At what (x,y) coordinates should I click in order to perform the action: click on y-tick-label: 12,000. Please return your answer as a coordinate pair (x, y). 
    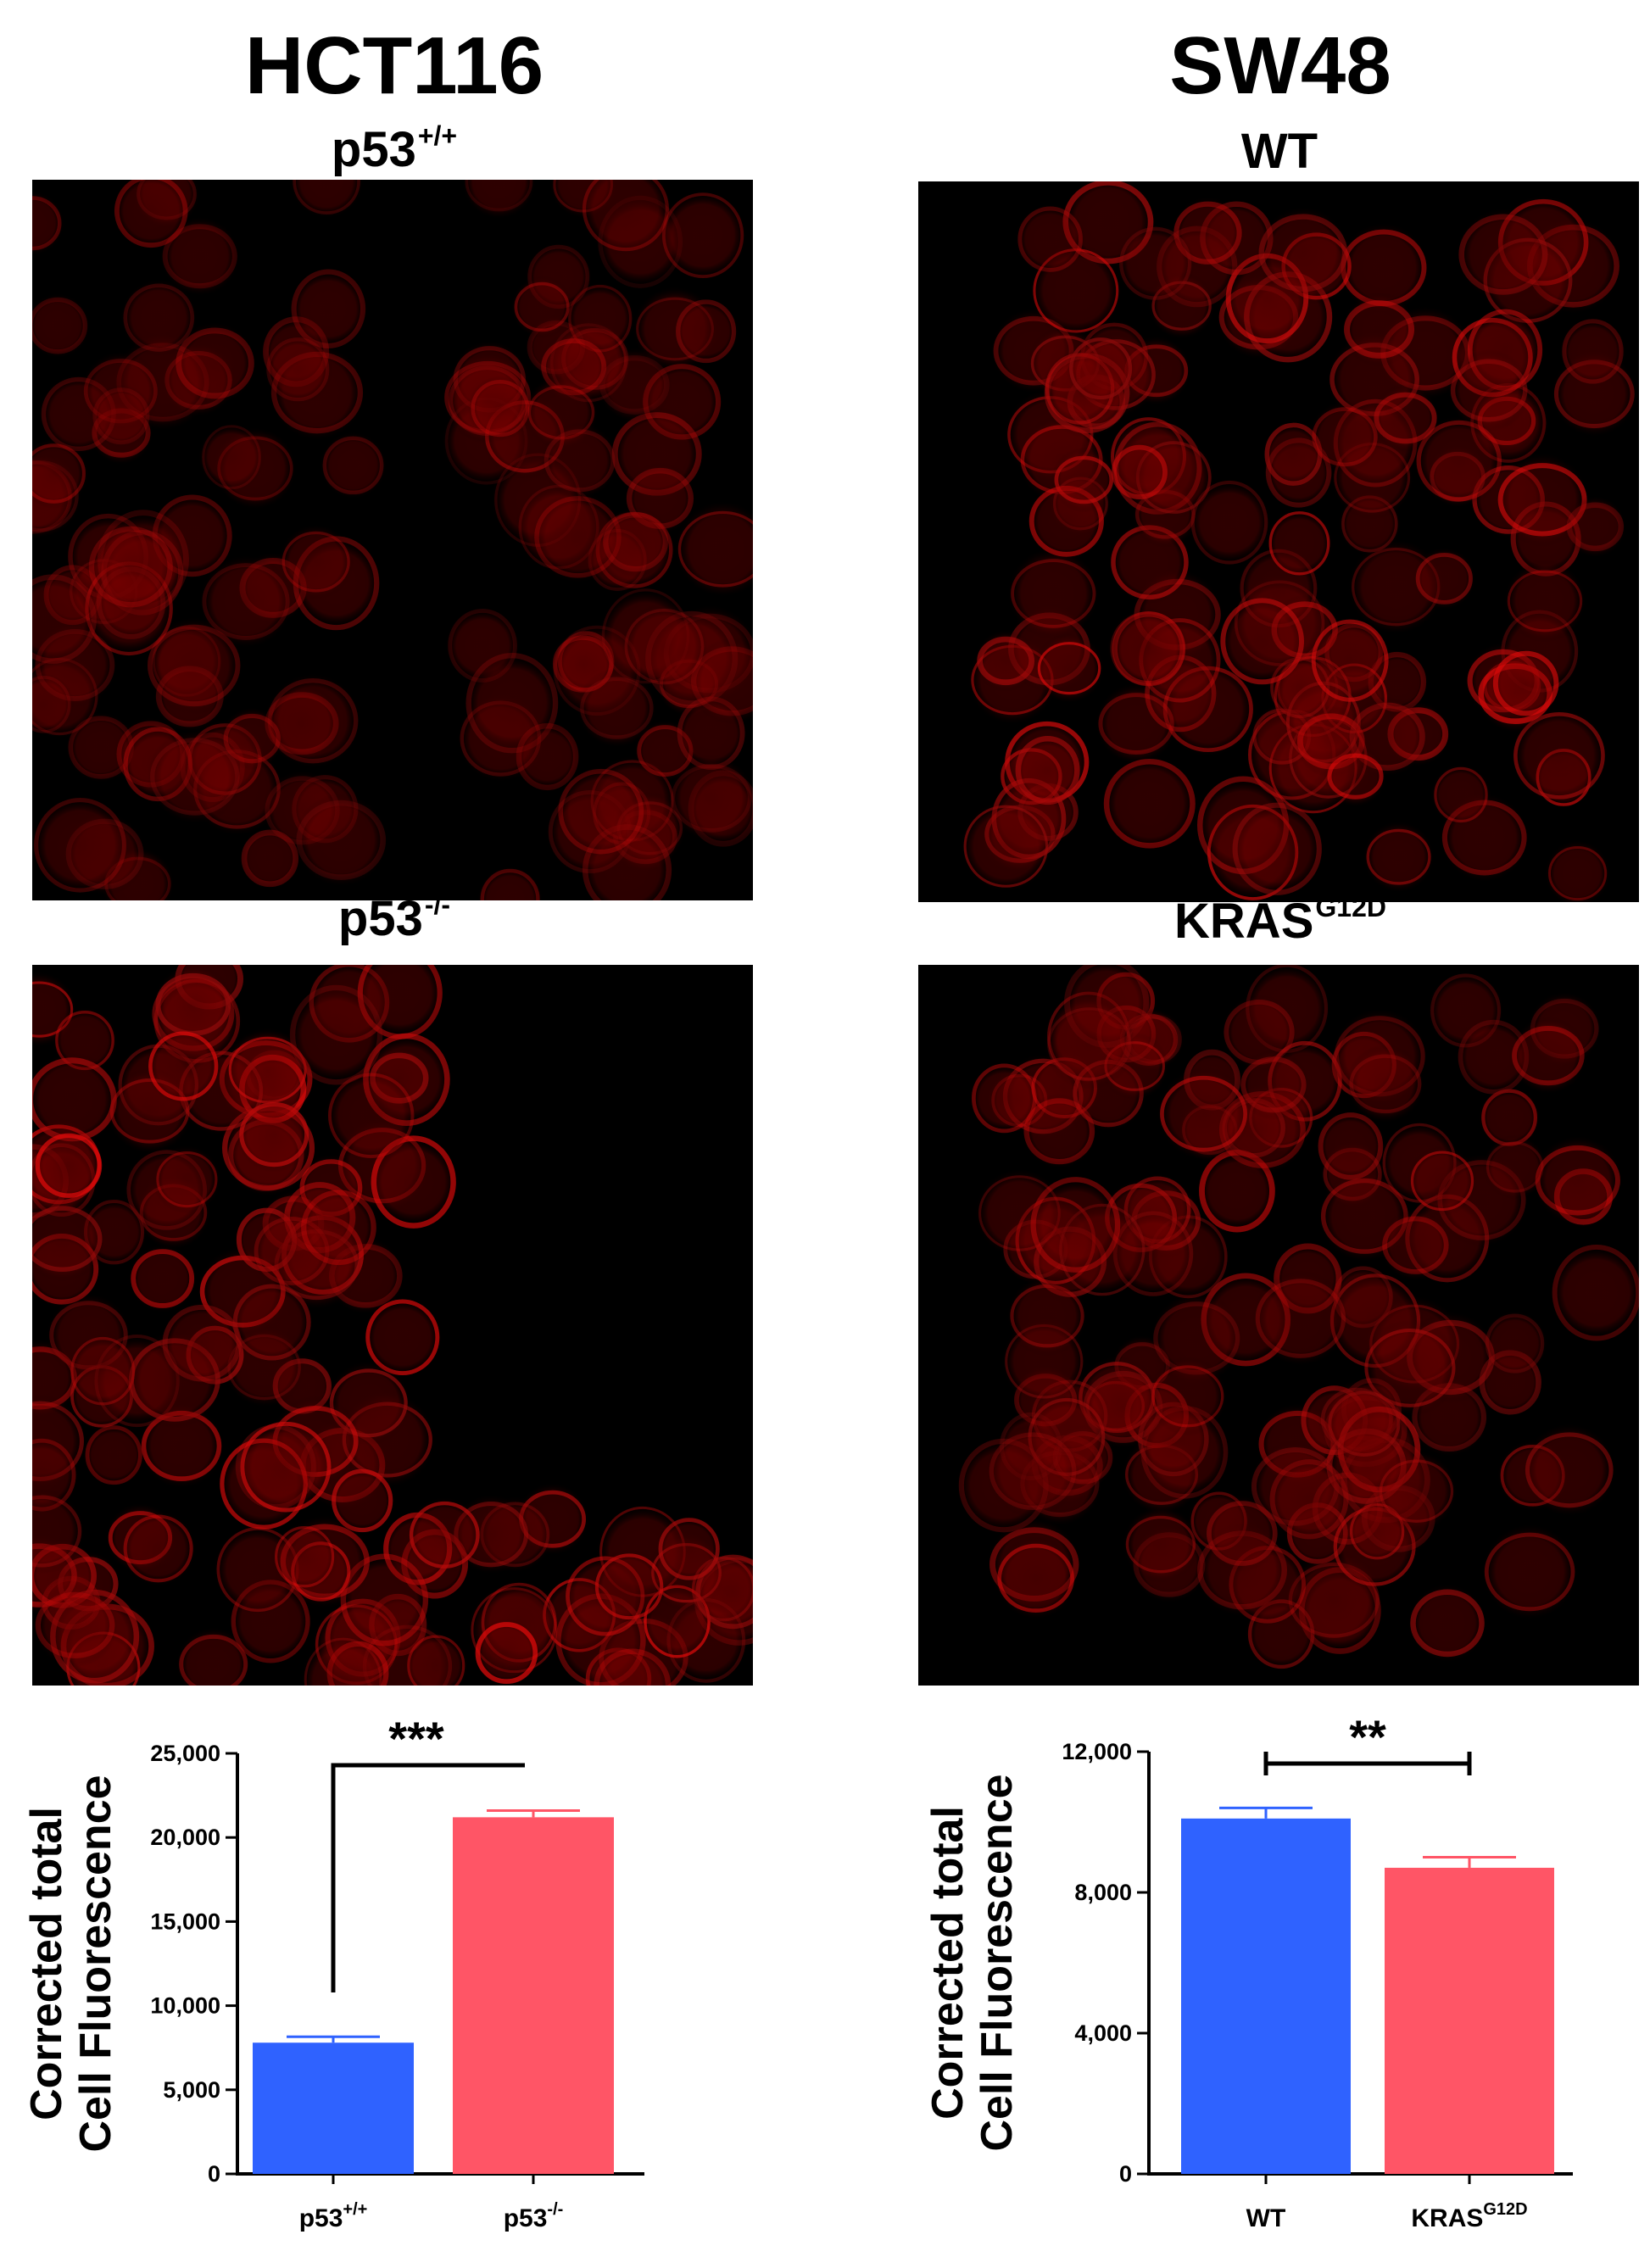
    Looking at the image, I should click on (1097, 1751).